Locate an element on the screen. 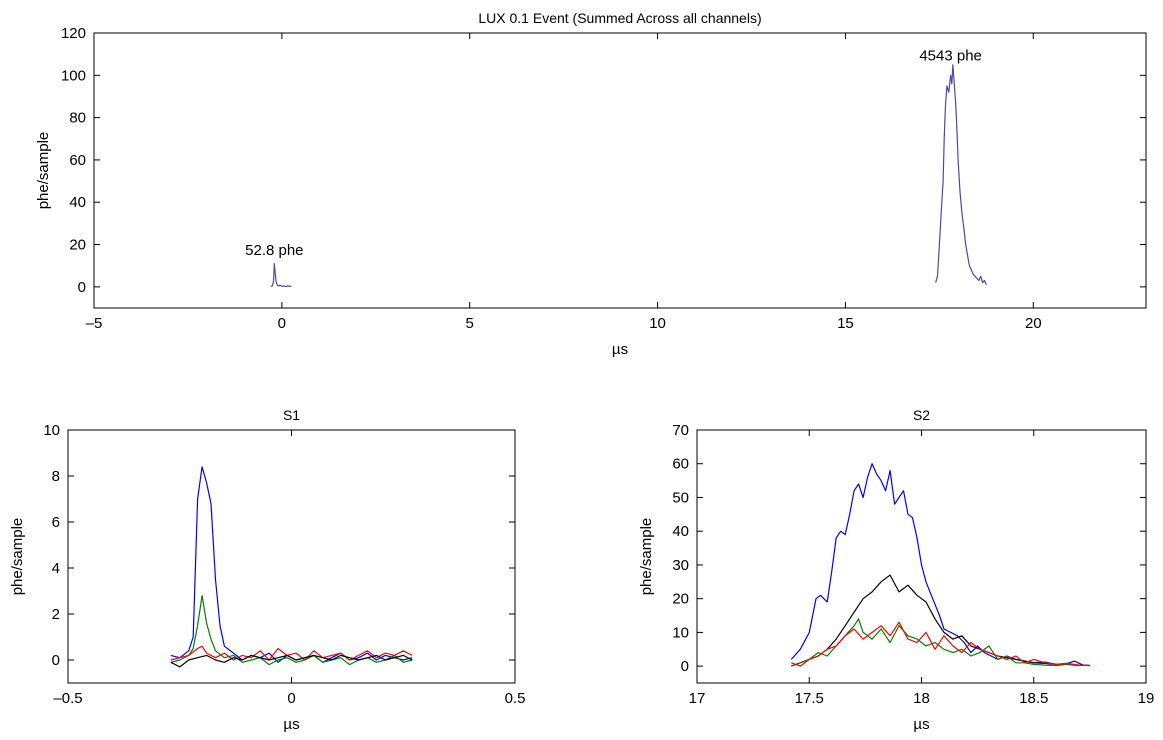 Image resolution: width=1163 pixels, height=740 pixels. y-tick-label: 120 is located at coordinates (73, 33).